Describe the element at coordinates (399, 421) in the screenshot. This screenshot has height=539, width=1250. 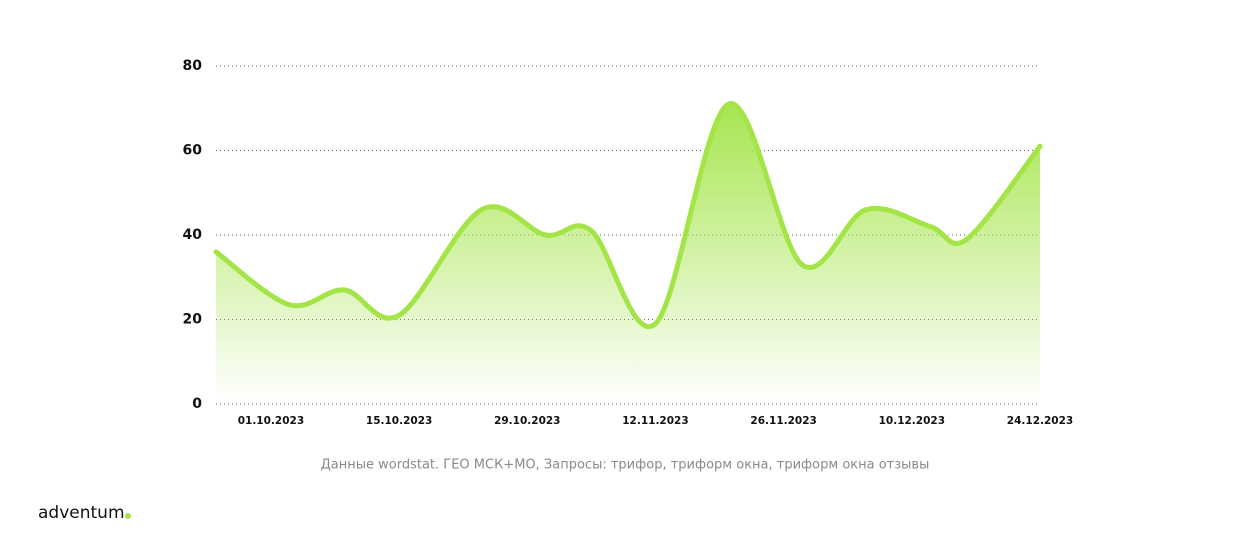
I see `x-tick-label: 15.10.2023` at that location.